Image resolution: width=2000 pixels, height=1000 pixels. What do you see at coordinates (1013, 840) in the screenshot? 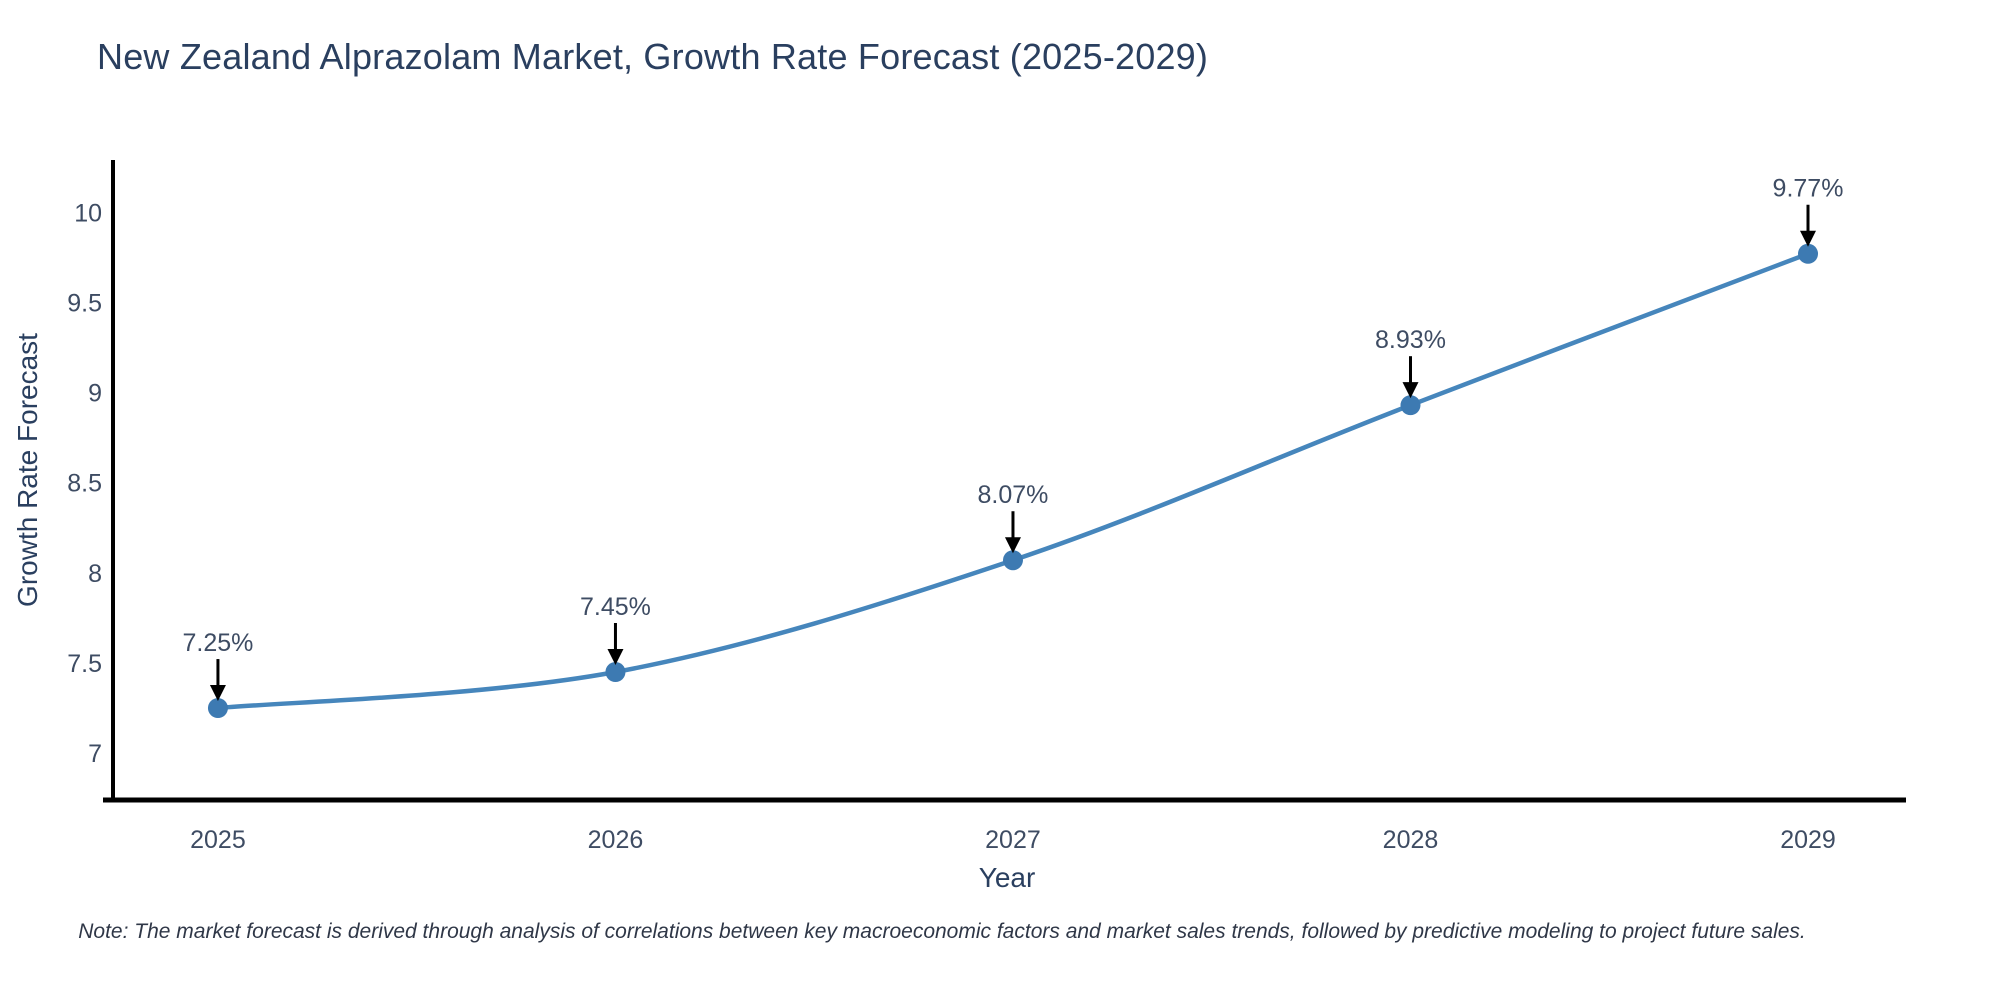
I see `x-tick-label: 2027` at bounding box center [1013, 840].